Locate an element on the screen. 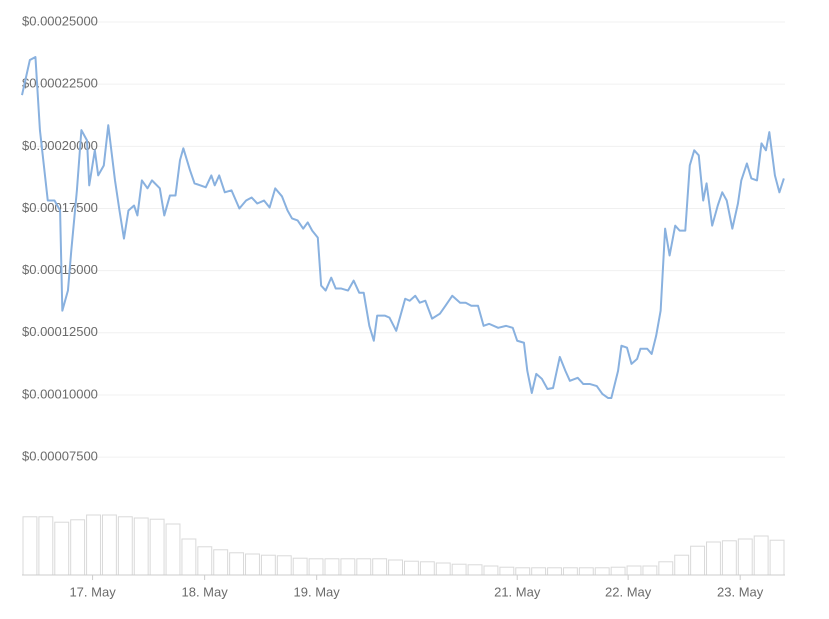  x-tick-label: 23. May is located at coordinates (740, 591).